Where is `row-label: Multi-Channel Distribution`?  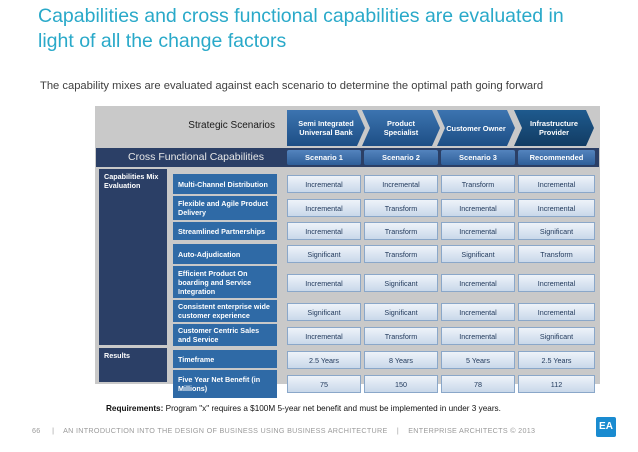
row-label: Multi-Channel Distribution is located at coordinates (225, 184).